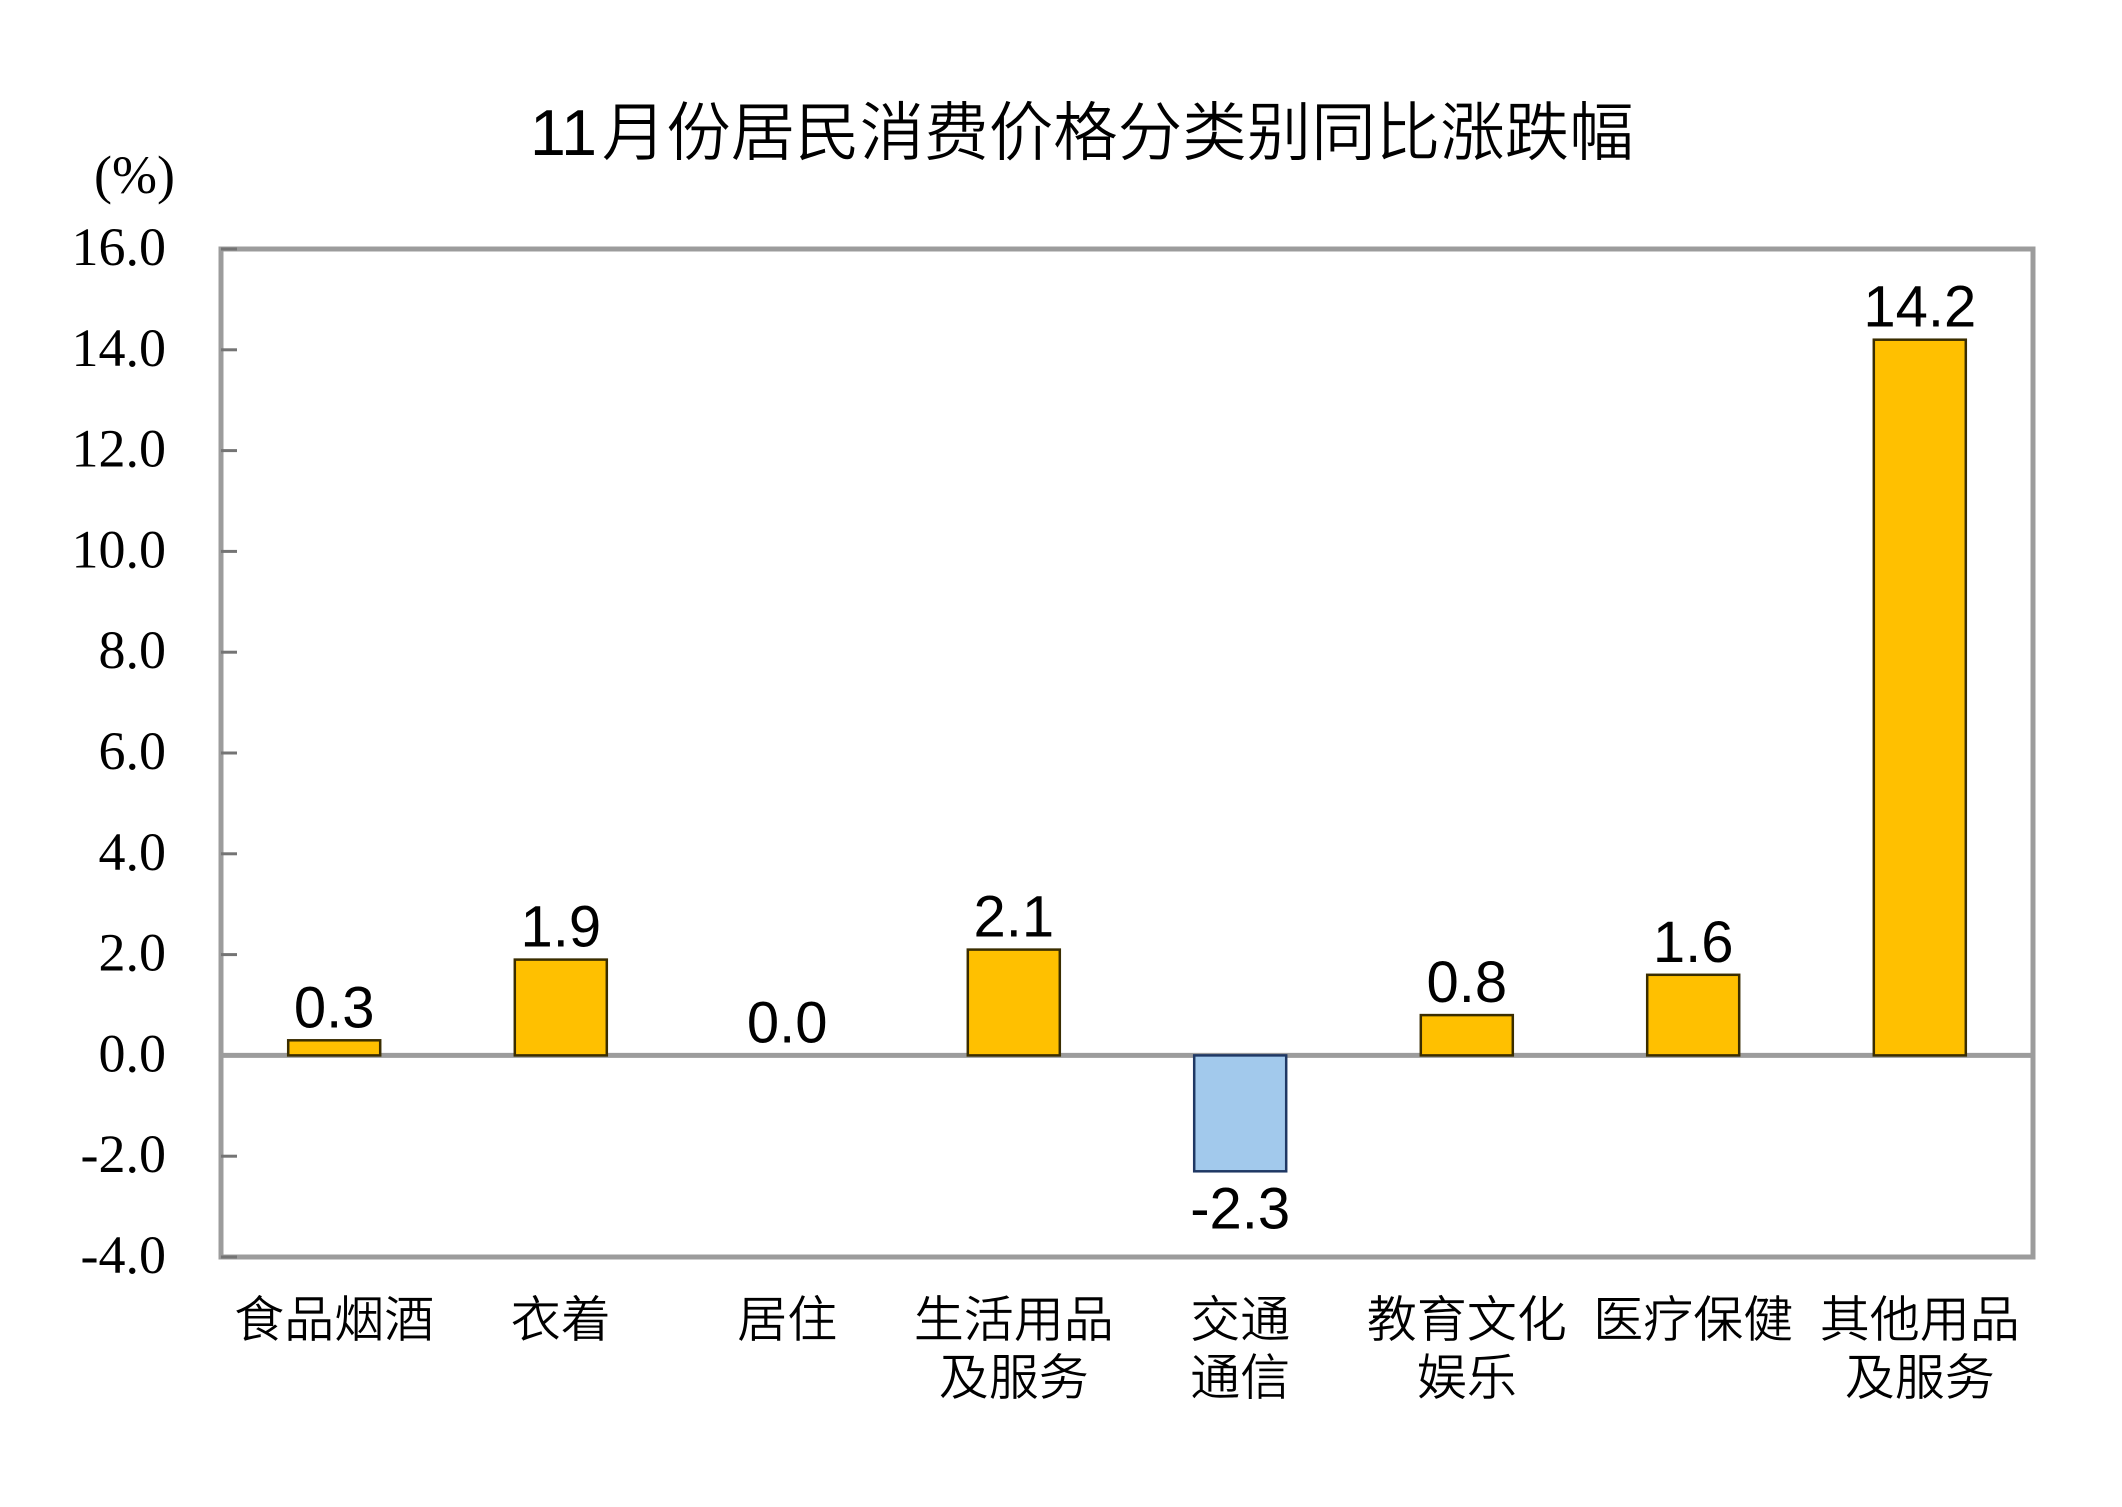 Image resolution: width=2122 pixels, height=1507 pixels. I want to click on svg-text: 8.0, so click(133, 650).